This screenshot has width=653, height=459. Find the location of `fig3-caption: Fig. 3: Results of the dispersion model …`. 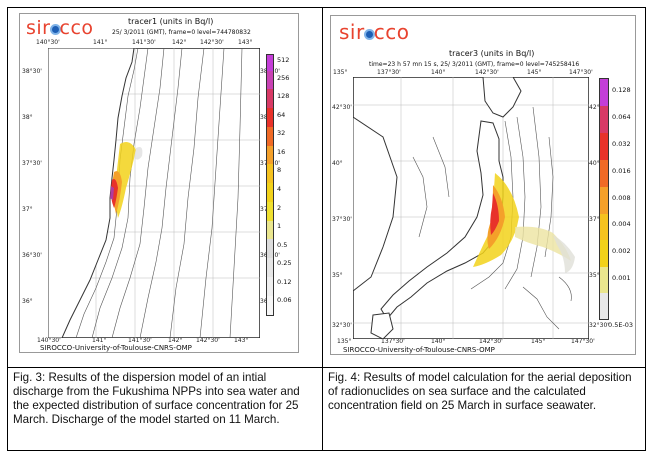

fig3-caption: Fig. 3: Results of the dispersion model … is located at coordinates (156, 398).